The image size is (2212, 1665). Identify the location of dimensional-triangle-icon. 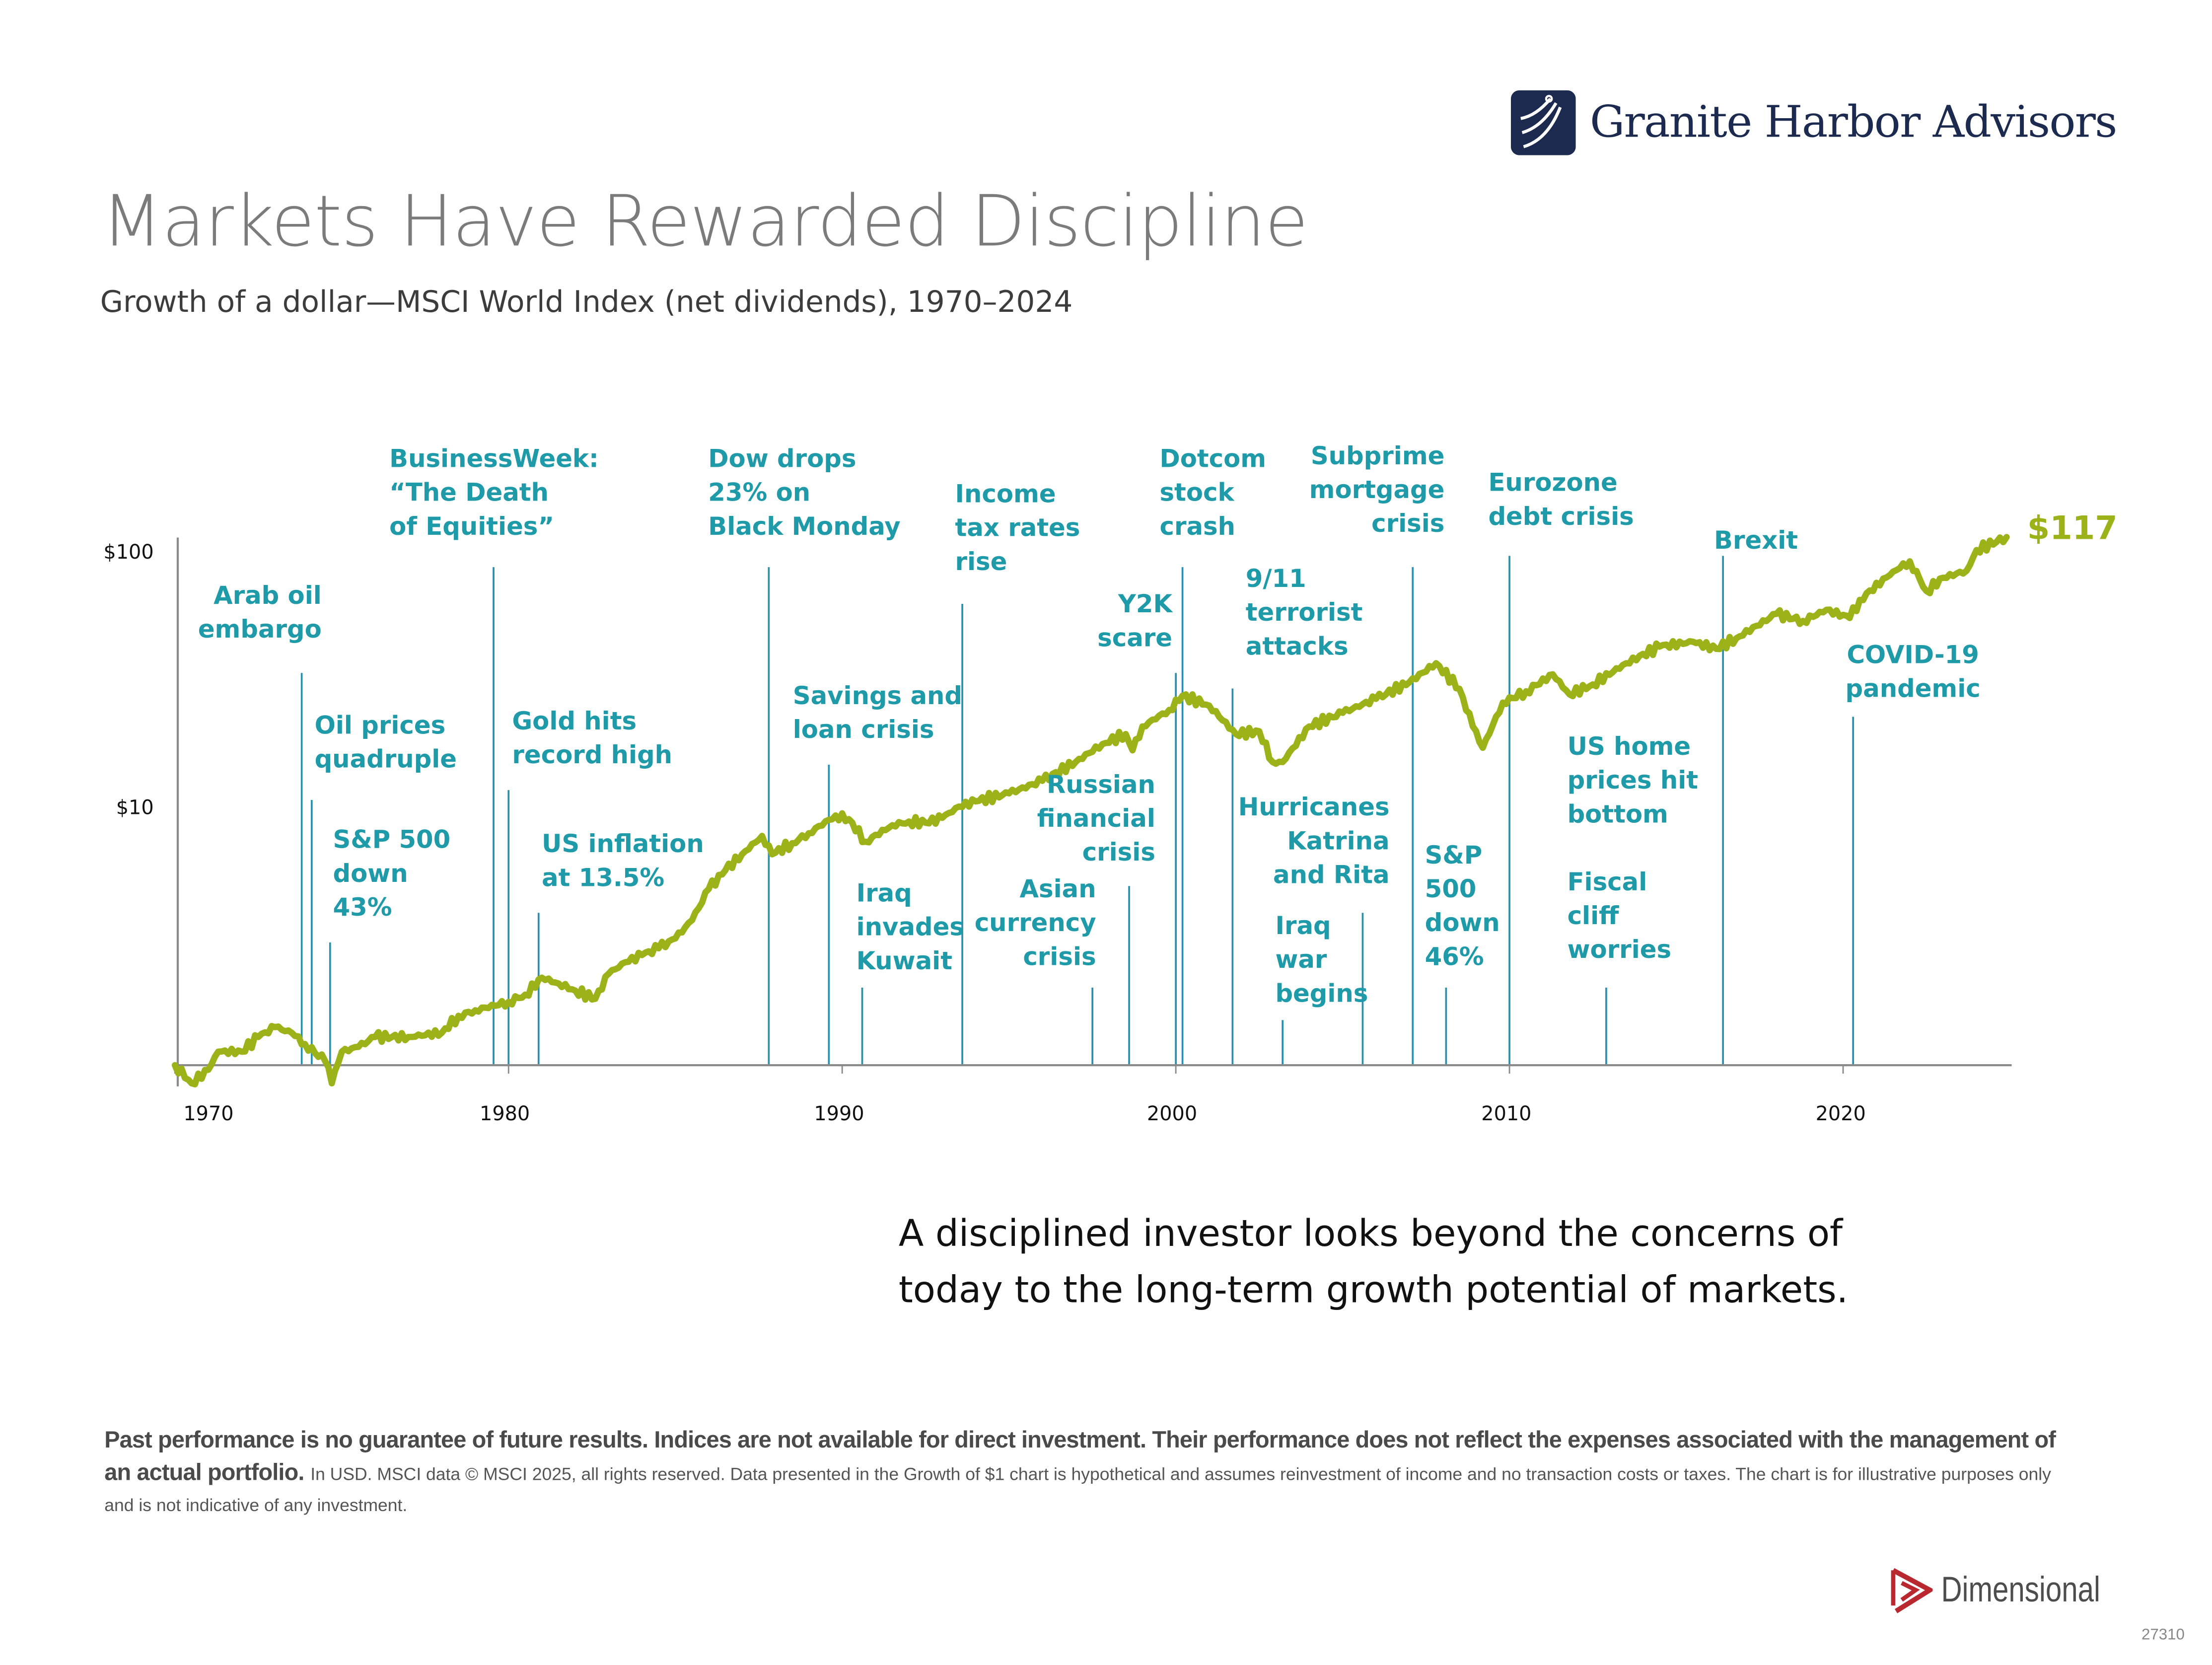
(1912, 1591).